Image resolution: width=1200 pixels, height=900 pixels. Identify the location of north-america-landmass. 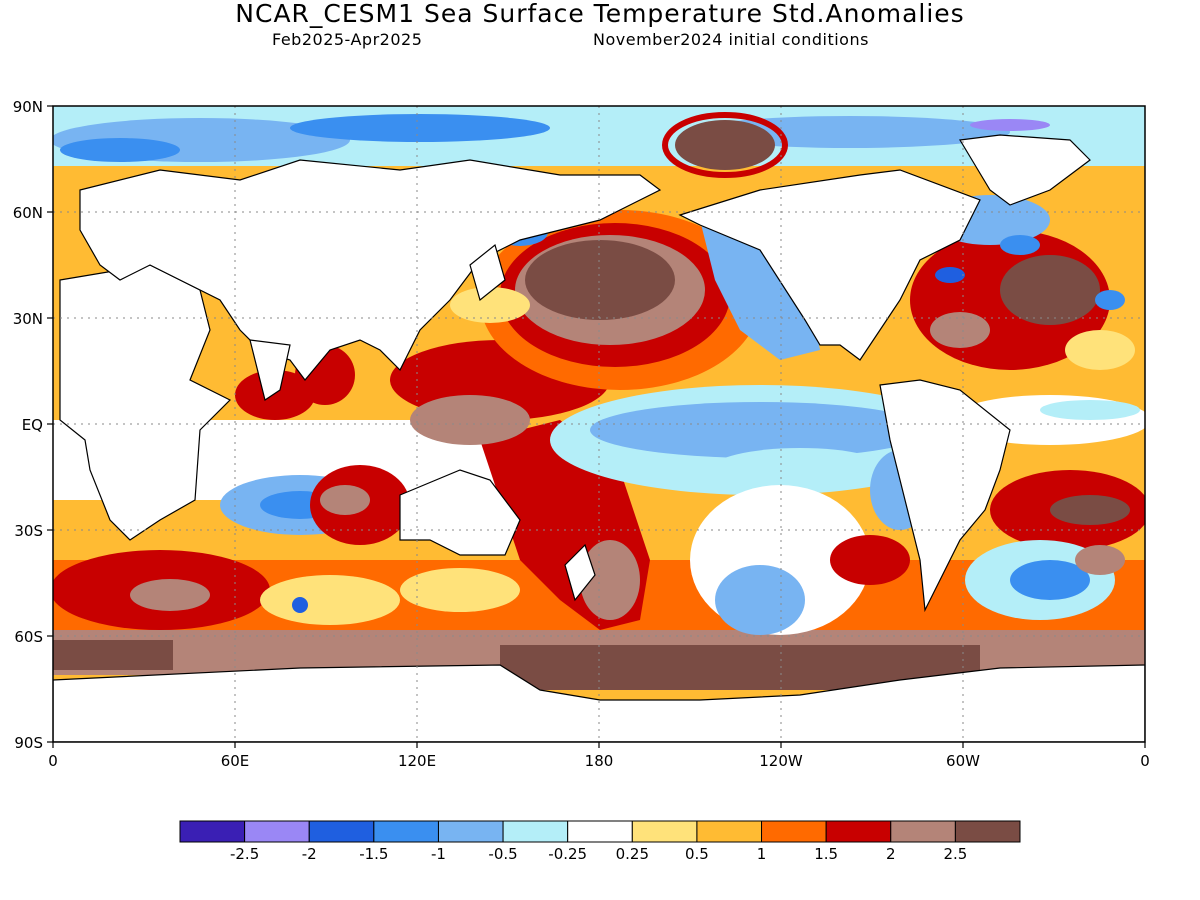
(829, 265).